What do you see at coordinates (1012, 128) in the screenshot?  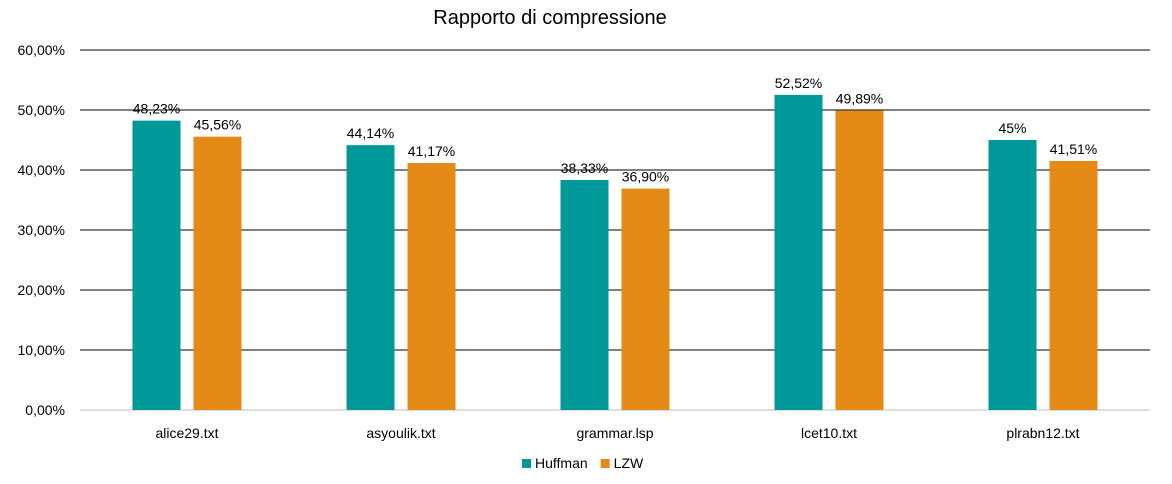 I see `data-label: 45%` at bounding box center [1012, 128].